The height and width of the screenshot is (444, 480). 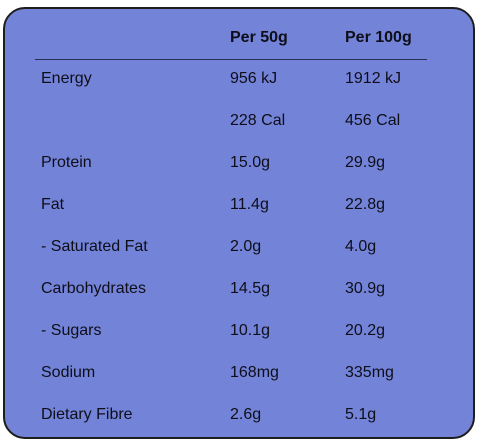 I want to click on value-per-50g: 10.1g, so click(x=250, y=330).